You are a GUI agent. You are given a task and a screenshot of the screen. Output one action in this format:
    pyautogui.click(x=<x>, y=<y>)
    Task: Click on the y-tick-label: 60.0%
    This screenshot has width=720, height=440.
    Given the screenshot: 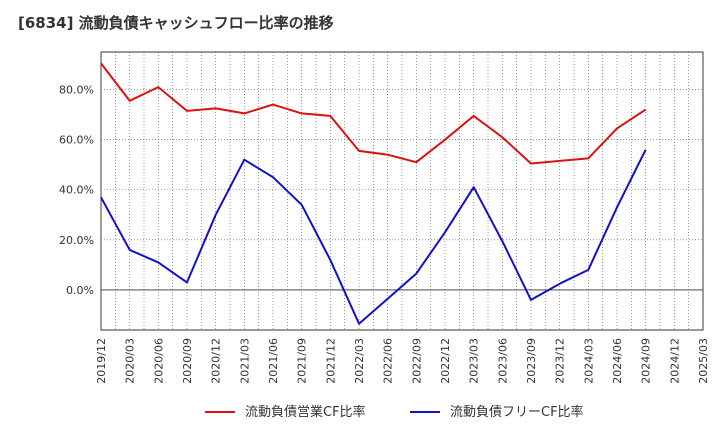 What is the action you would take?
    pyautogui.click(x=76, y=140)
    